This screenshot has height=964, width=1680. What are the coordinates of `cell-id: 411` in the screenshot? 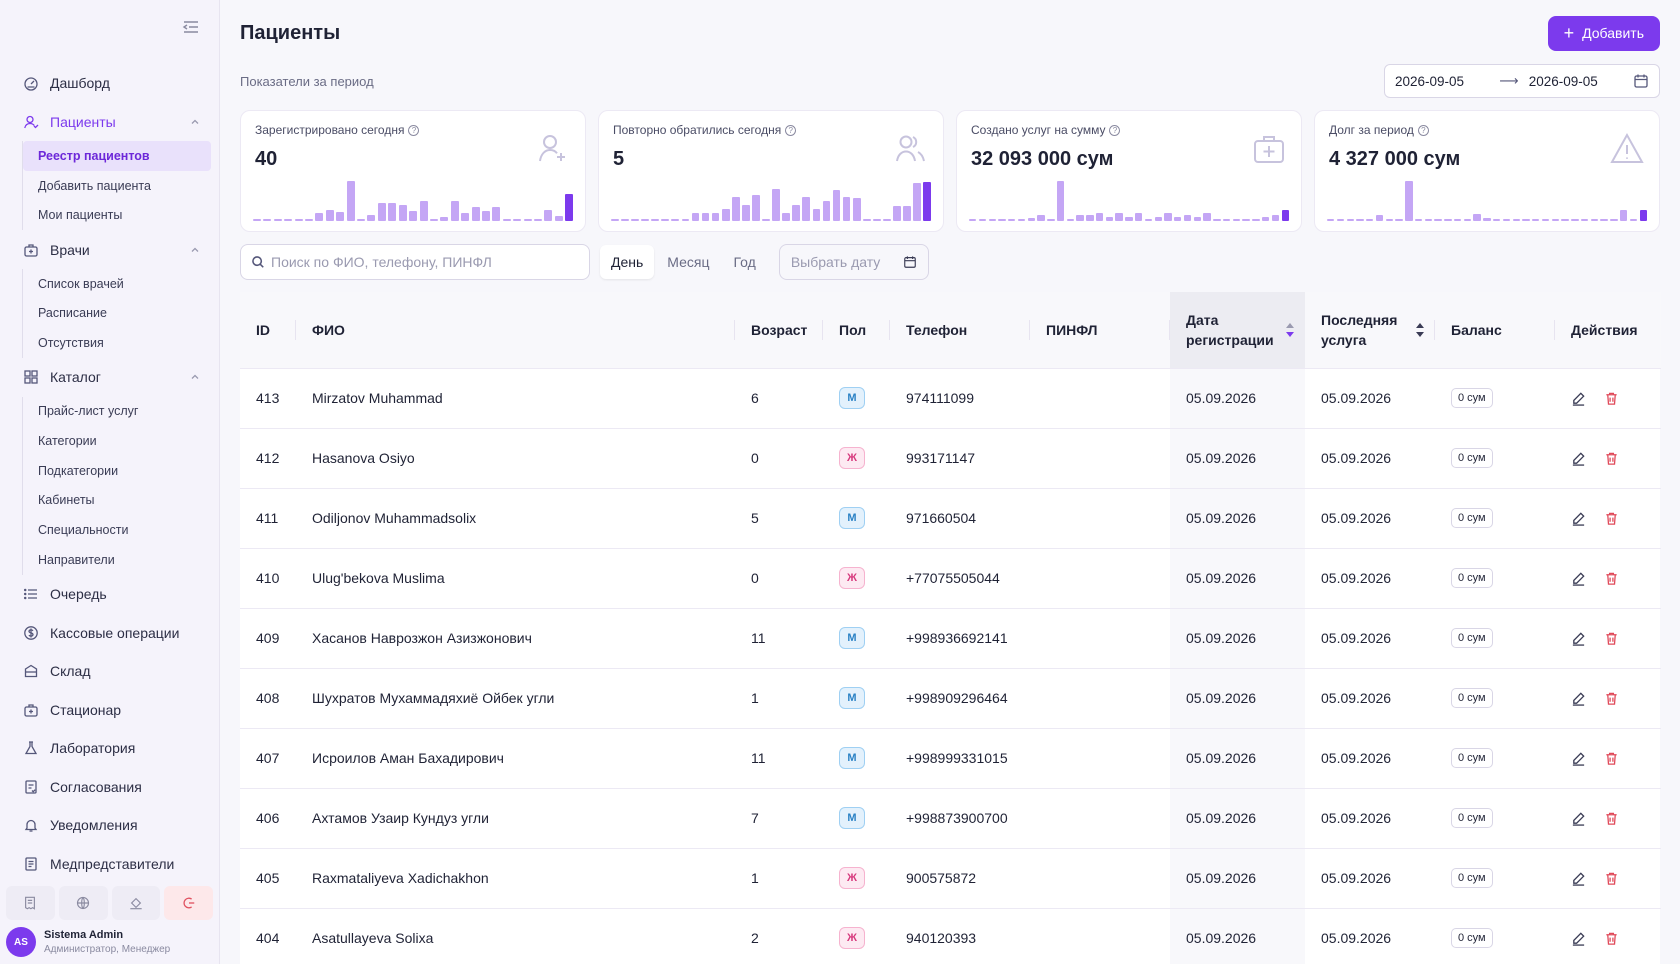 It's located at (268, 518).